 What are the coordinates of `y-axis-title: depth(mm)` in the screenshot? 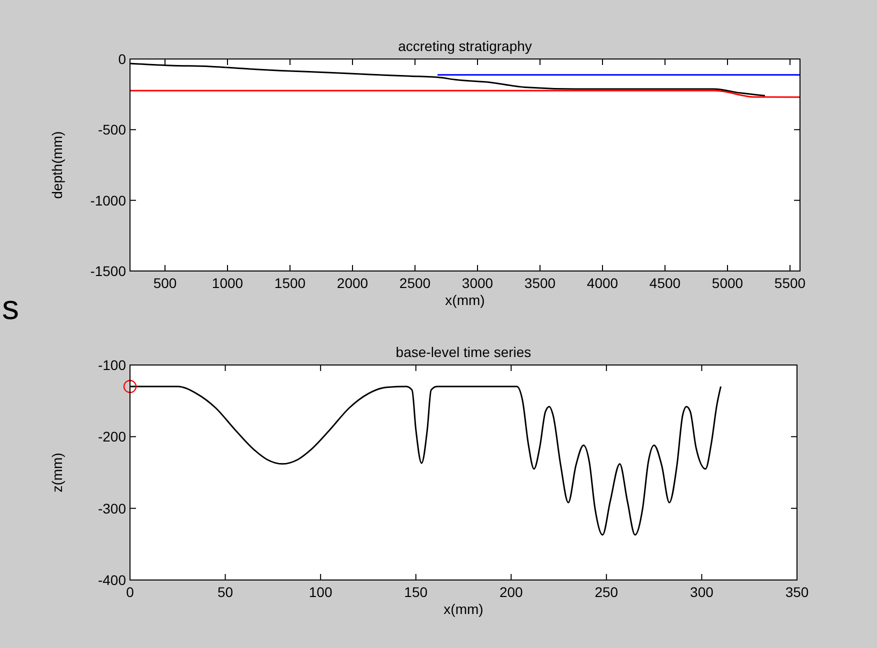 It's located at (57, 165).